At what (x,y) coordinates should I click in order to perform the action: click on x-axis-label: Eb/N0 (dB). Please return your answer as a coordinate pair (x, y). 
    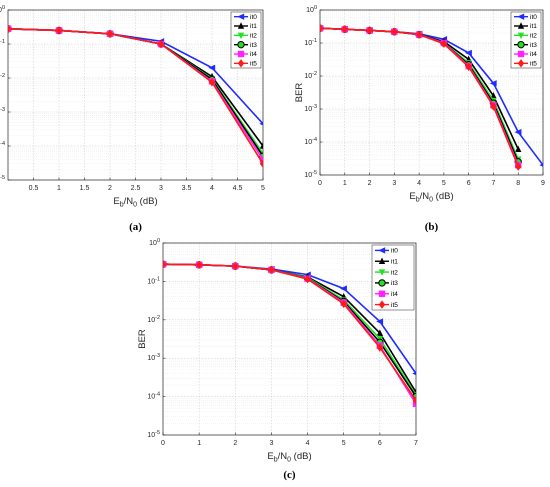
    Looking at the image, I should click on (135, 202).